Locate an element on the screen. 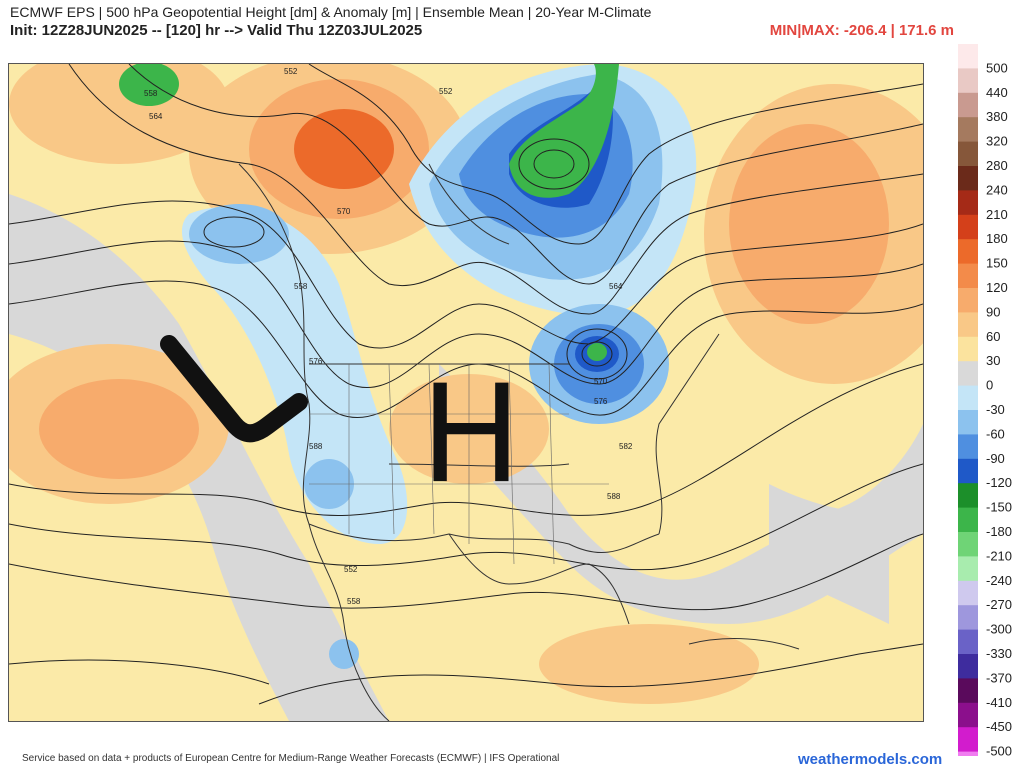 The height and width of the screenshot is (771, 1024). cold-trough-gulf-alaska is located at coordinates (239, 234).